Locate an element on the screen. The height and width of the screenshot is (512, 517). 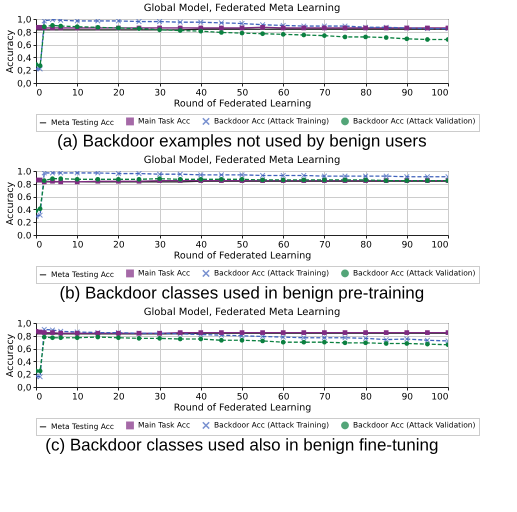
text: (b) Backdoor classes used in benign pre-training is located at coordinates (241, 293).